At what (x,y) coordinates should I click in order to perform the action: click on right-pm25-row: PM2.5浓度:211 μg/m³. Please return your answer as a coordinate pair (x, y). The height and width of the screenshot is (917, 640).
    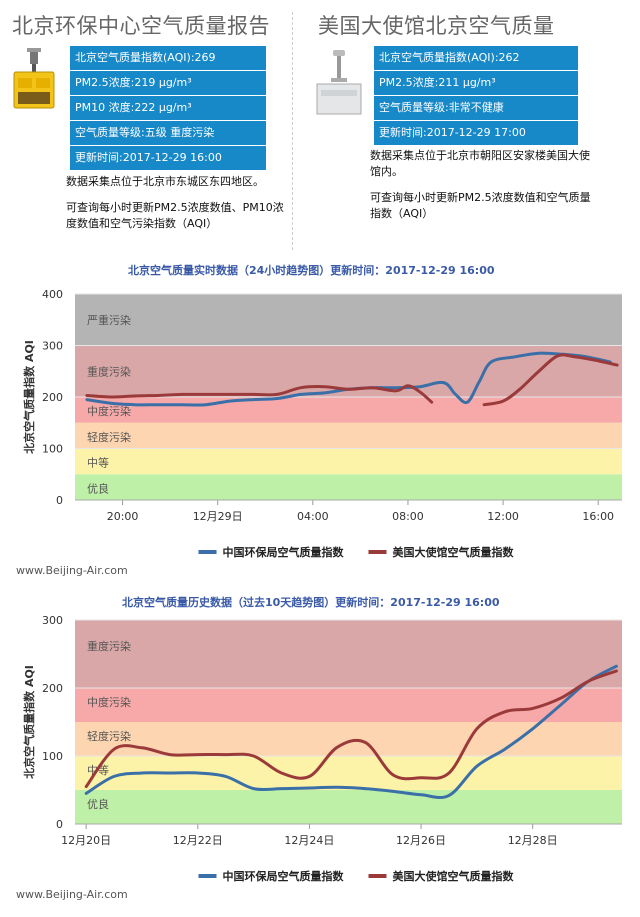
    Looking at the image, I should click on (476, 83).